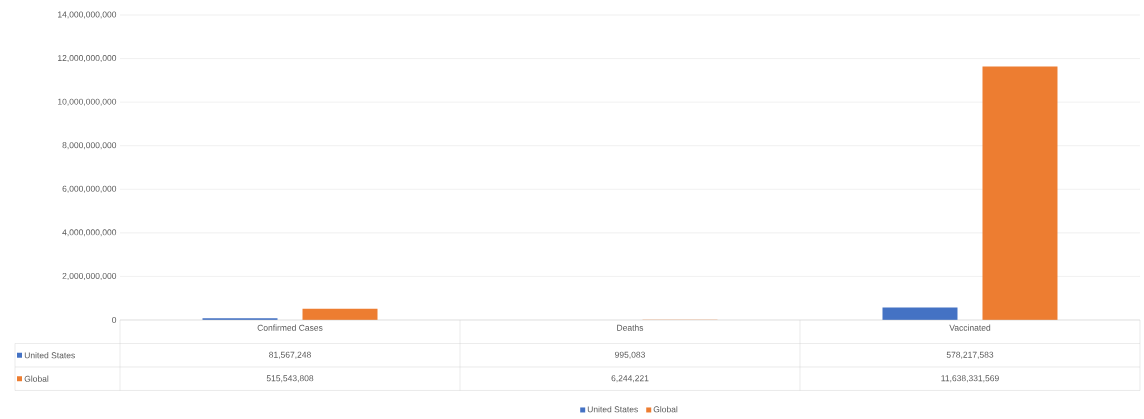 The image size is (1144, 419). Describe the element at coordinates (970, 327) in the screenshot. I see `x-tick-label: Vaccinated` at that location.